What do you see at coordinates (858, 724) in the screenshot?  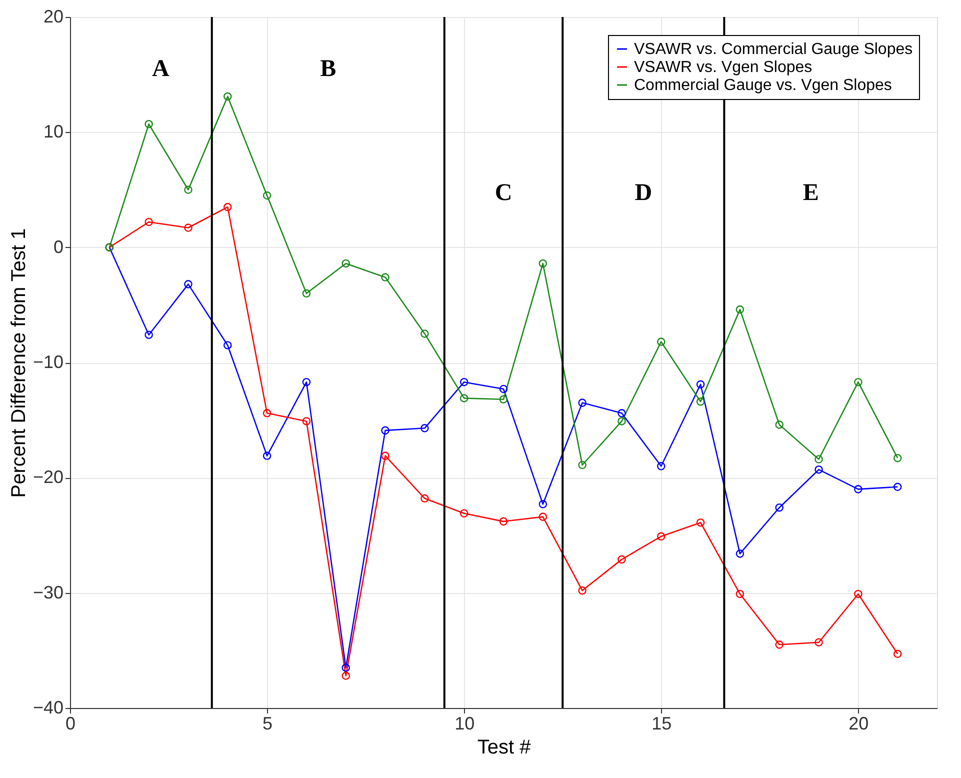 I see `x-tick-label: 20` at bounding box center [858, 724].